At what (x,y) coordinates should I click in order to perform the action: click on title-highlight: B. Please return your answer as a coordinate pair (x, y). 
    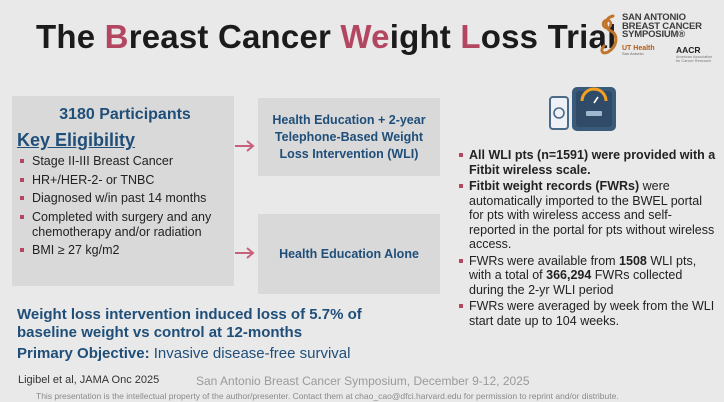
    Looking at the image, I should click on (116, 36).